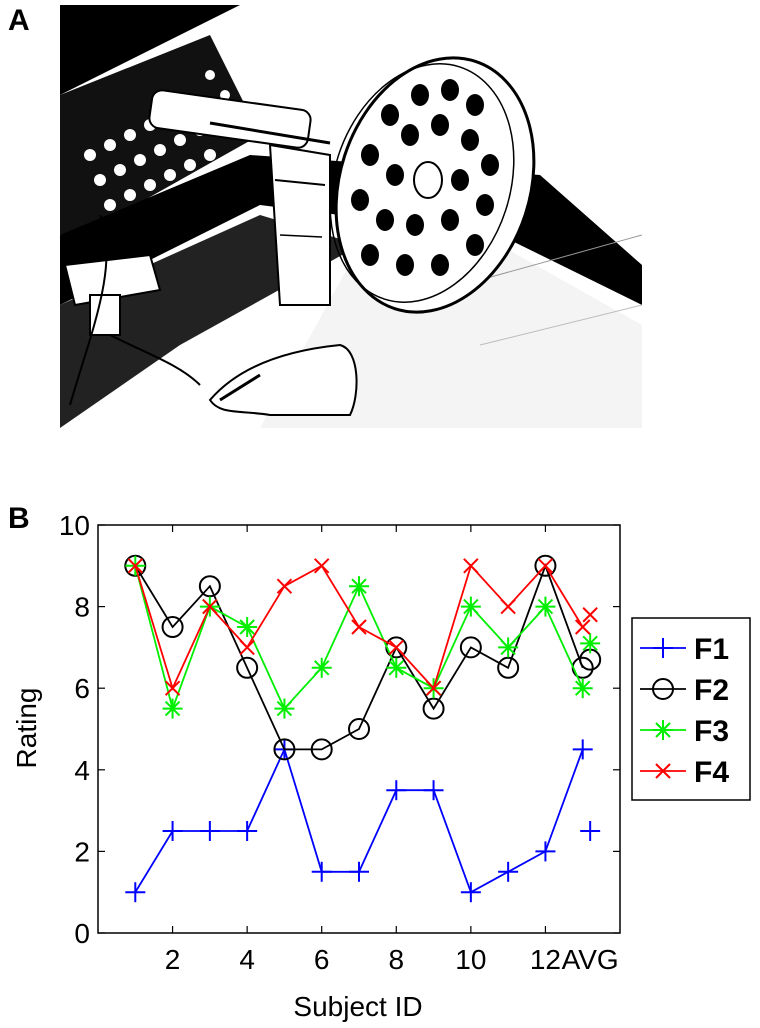  Describe the element at coordinates (711, 731) in the screenshot. I see `legend-label: F3` at that location.